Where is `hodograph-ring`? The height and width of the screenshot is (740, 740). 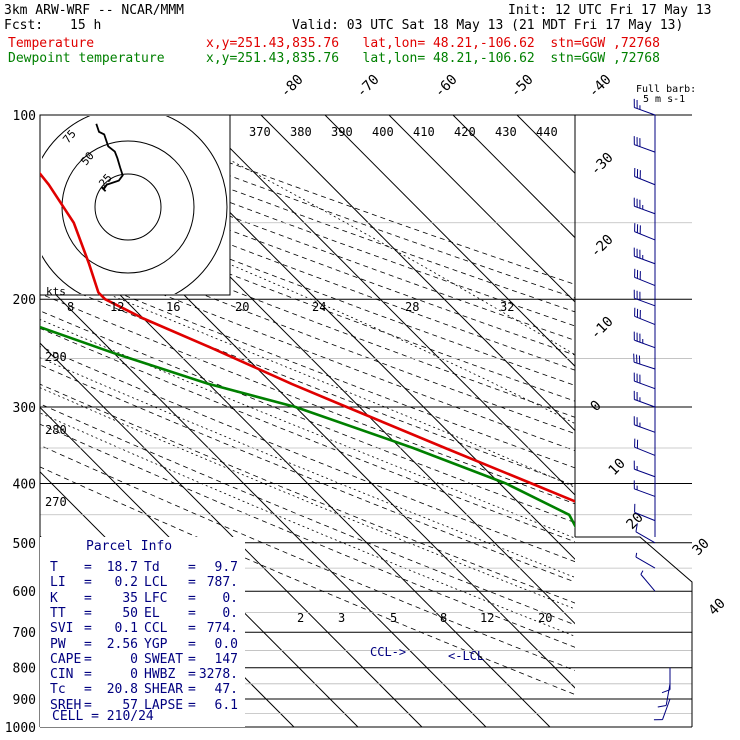 hodograph-ring is located at coordinates (135, 205).